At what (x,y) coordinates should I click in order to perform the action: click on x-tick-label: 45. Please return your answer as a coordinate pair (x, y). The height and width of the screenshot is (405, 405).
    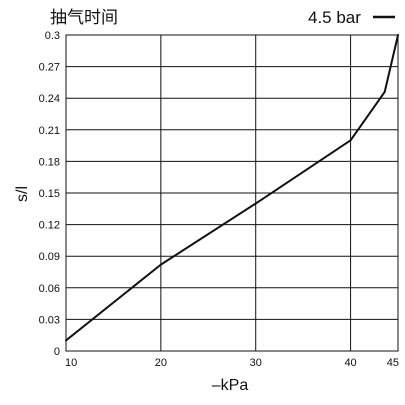
    Looking at the image, I should click on (393, 363).